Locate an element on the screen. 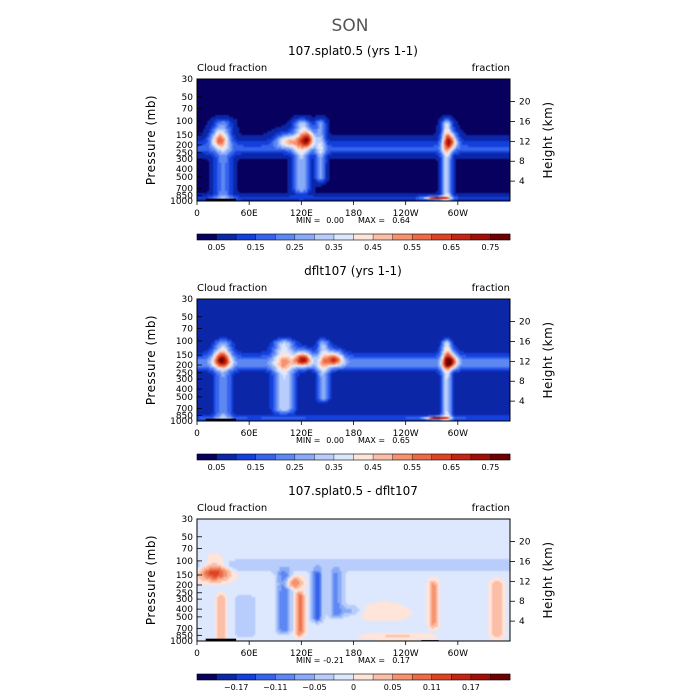 This screenshot has height=700, width=700. colorbar-label: 0.55 is located at coordinates (412, 467).